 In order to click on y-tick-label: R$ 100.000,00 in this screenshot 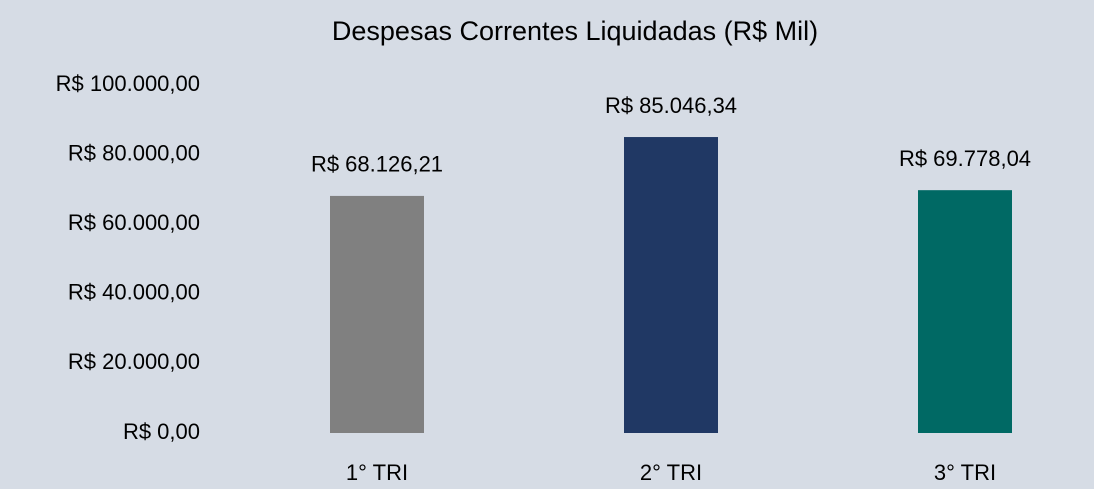, I will do `click(128, 83)`.